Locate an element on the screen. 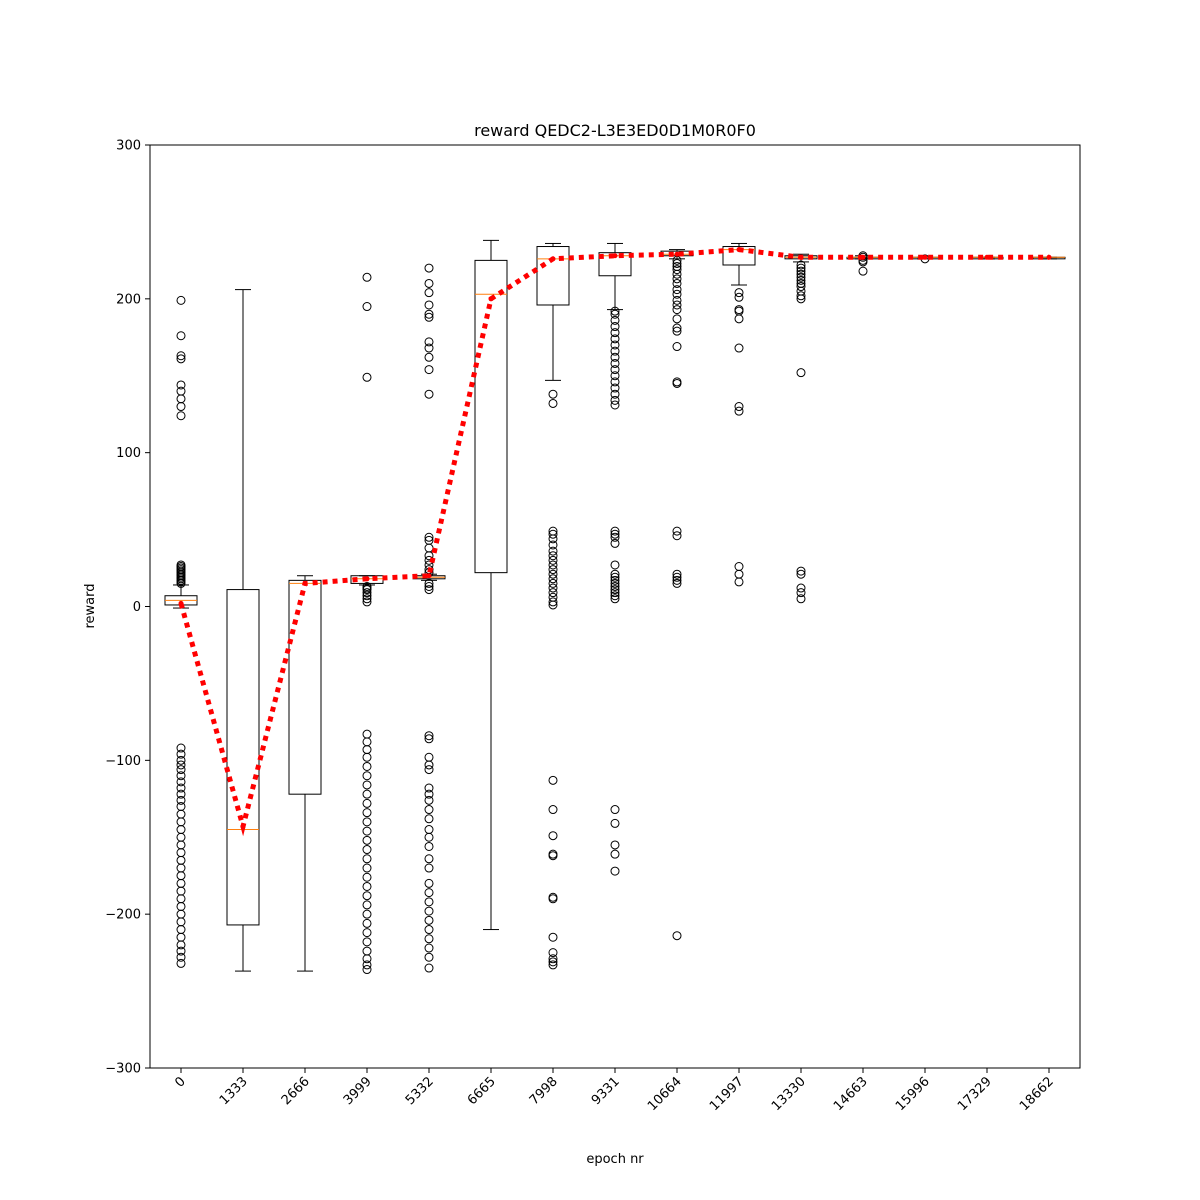  y-tick-label: 300 is located at coordinates (128, 146).